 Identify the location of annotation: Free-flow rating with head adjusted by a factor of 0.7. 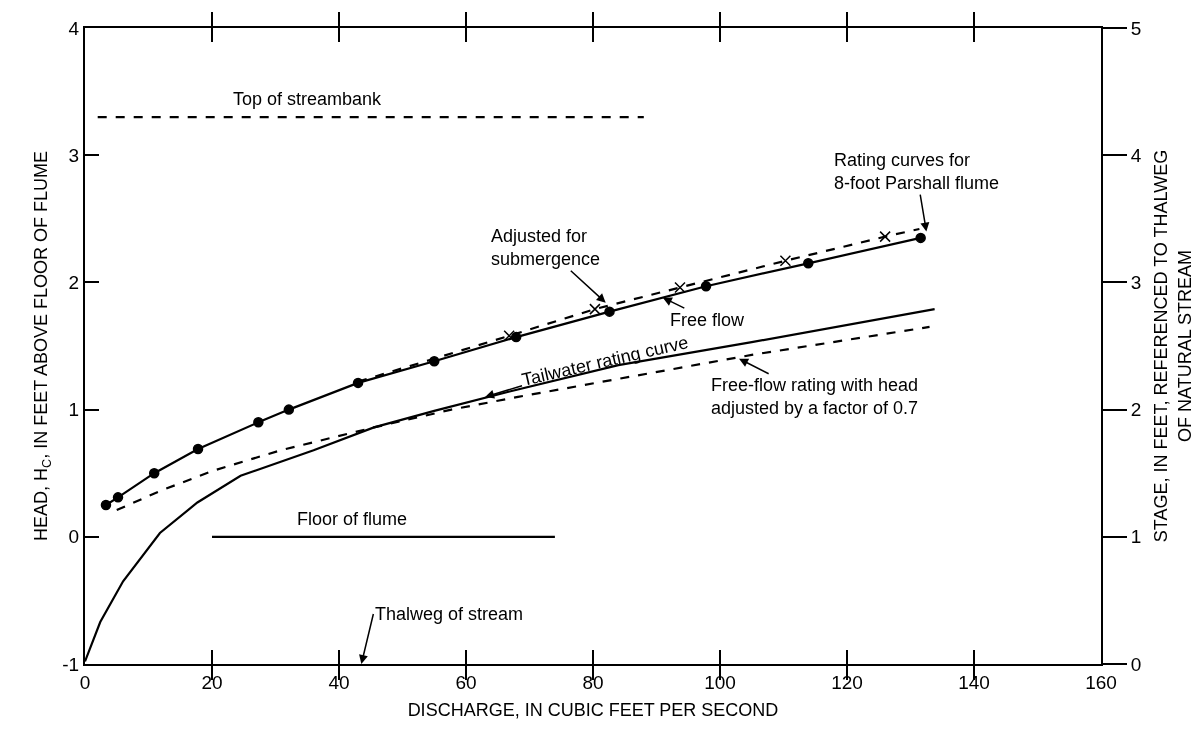
(815, 397).